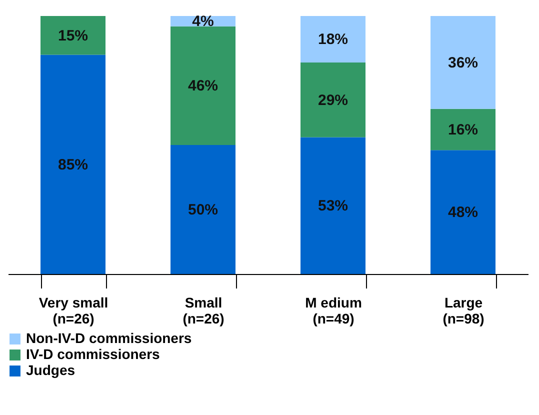  I want to click on data-label: 53%, so click(333, 206).